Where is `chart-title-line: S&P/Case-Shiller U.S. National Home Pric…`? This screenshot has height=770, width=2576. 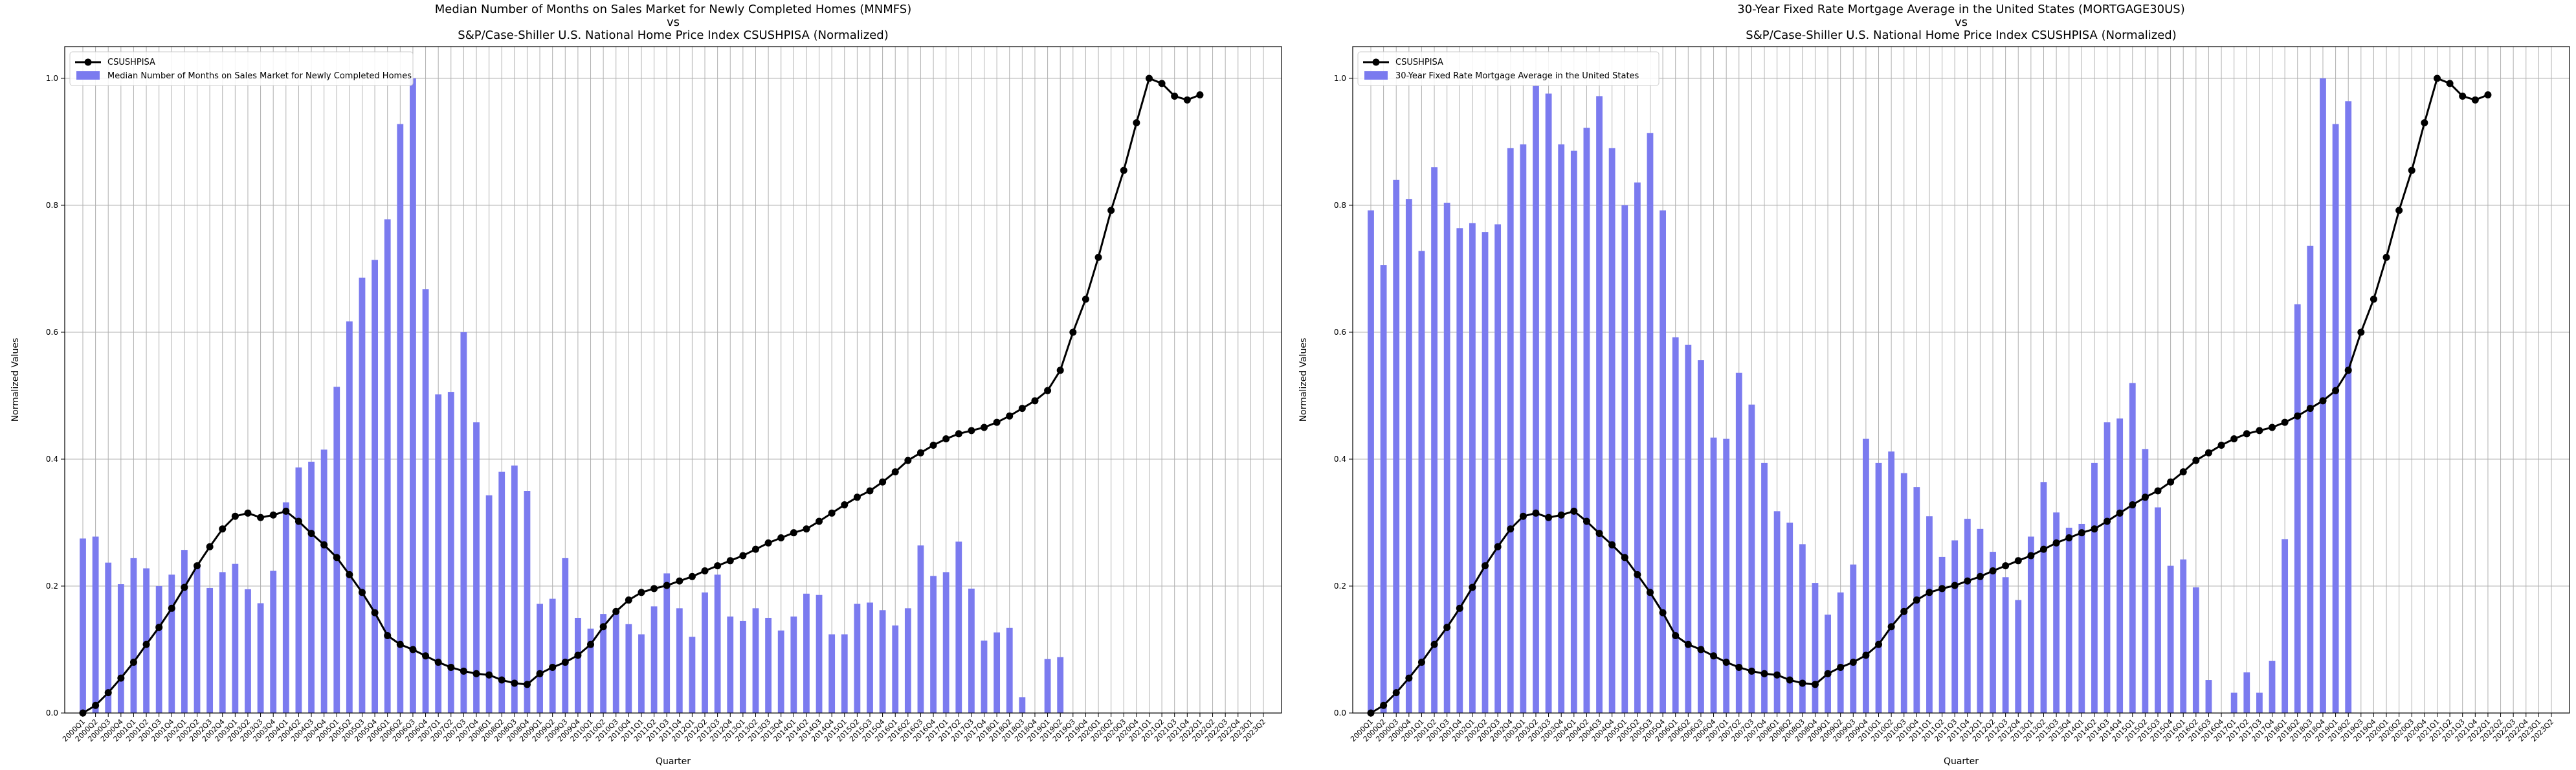
chart-title-line: S&P/Case-Shiller U.S. National Home Pric… is located at coordinates (673, 35).